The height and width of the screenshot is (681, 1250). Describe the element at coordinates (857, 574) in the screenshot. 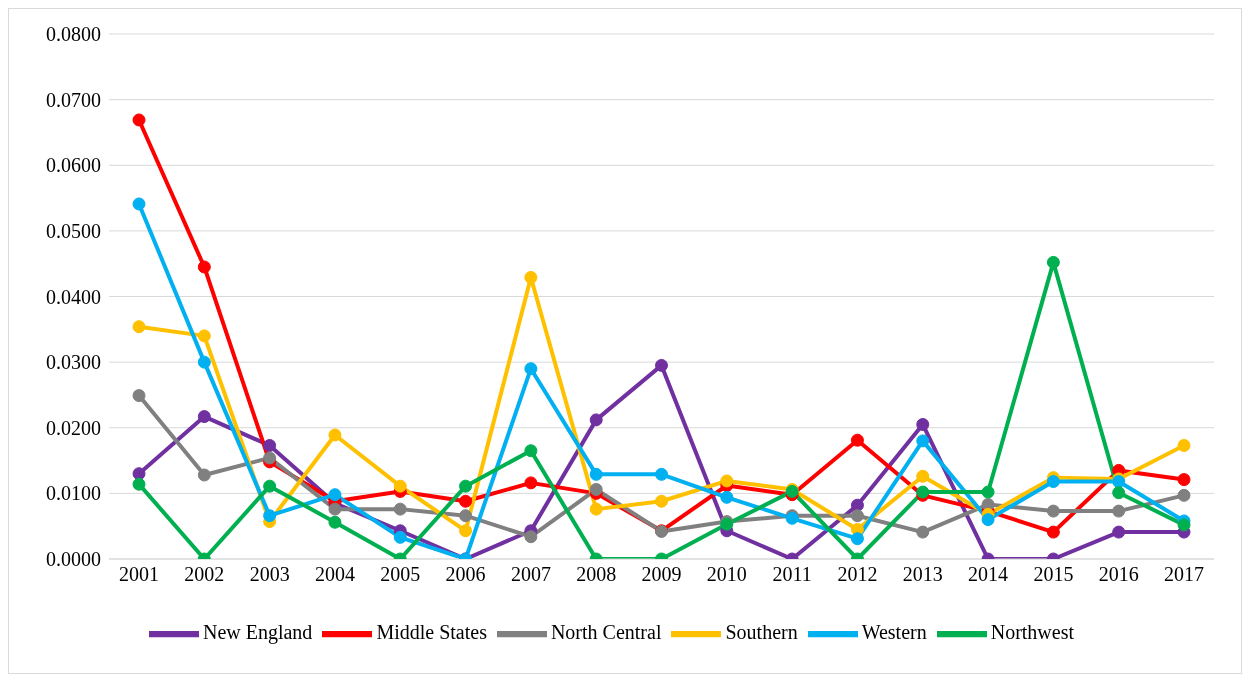

I see `x-tick-label: 2012` at that location.